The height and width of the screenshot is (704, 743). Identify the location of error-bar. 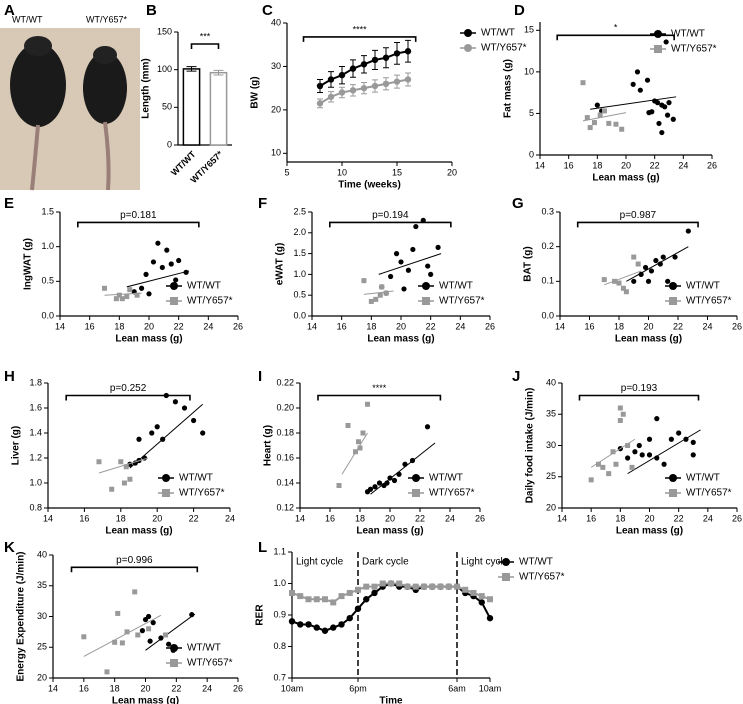
(191, 69).